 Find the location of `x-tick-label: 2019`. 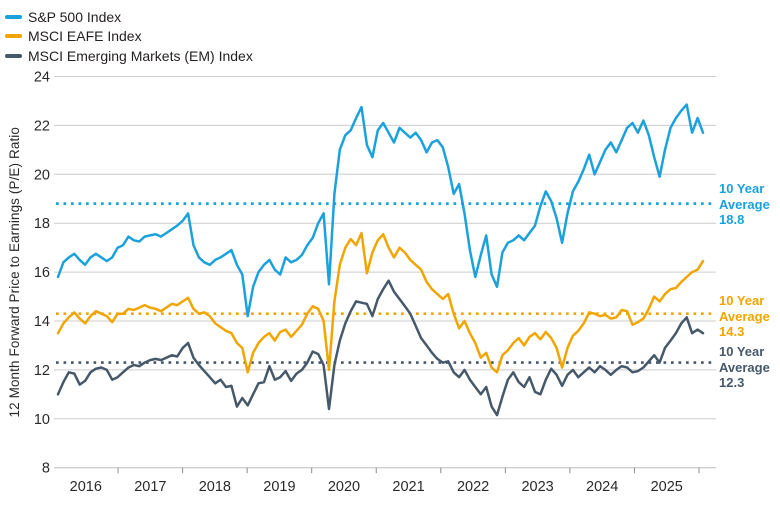

x-tick-label: 2019 is located at coordinates (279, 487).